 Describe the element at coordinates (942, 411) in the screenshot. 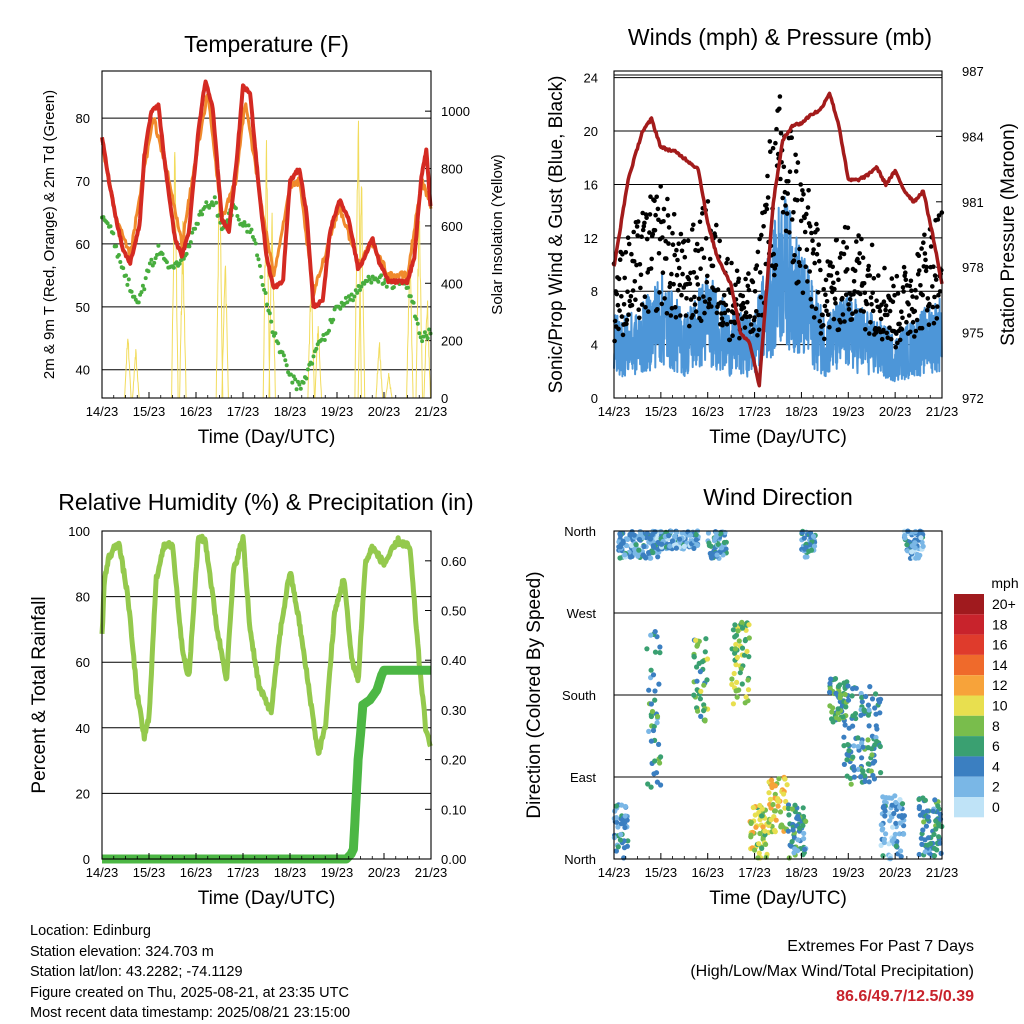

I see `wind-x-tick-label: 21/23` at that location.